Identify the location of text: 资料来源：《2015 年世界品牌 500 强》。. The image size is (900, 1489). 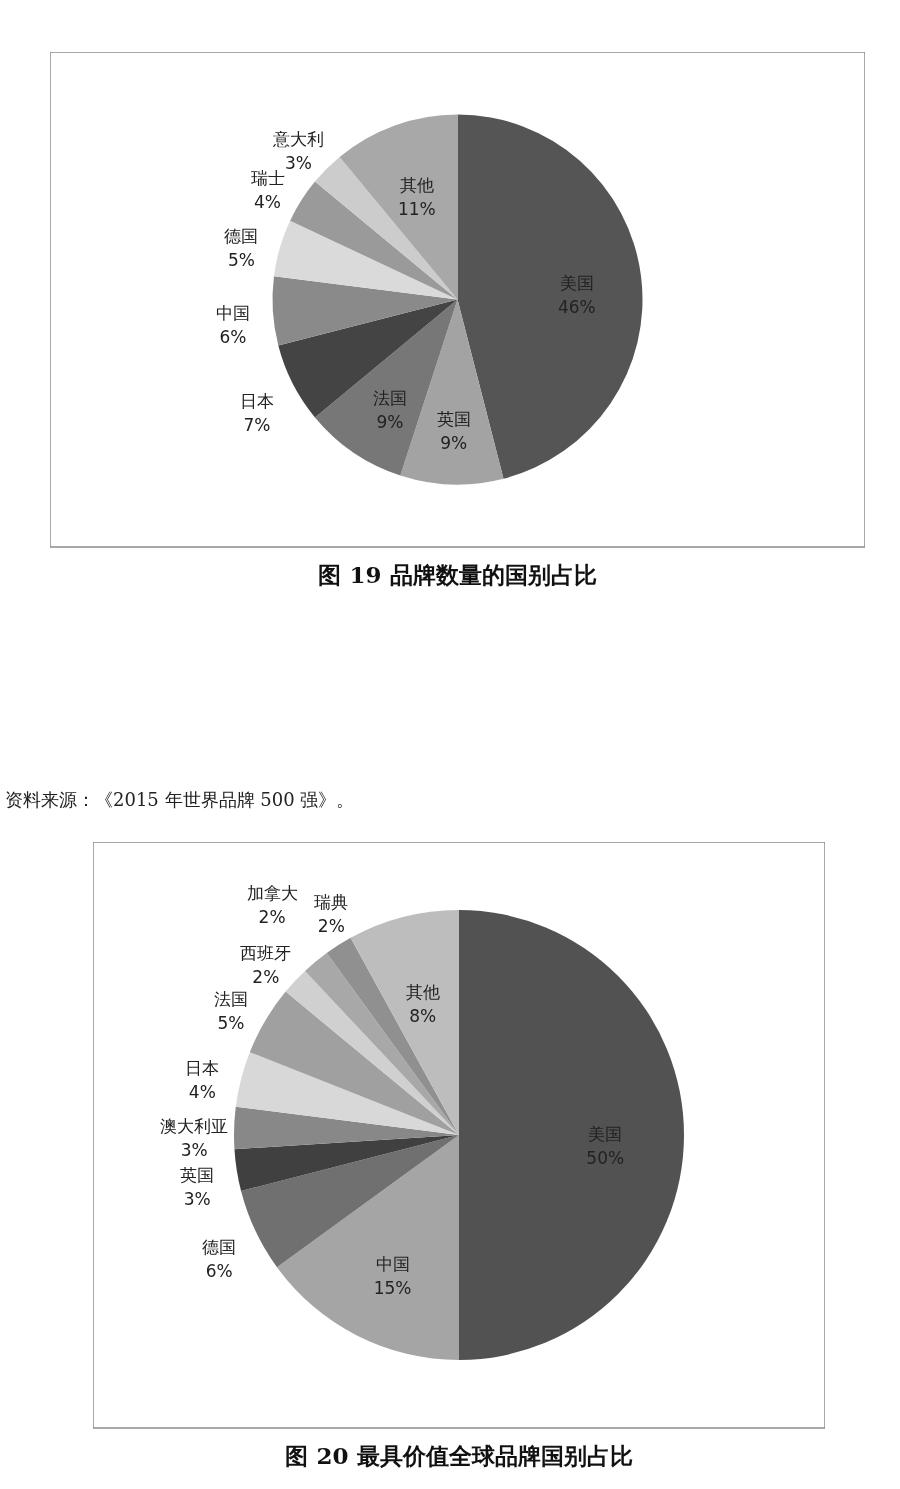
(180, 800).